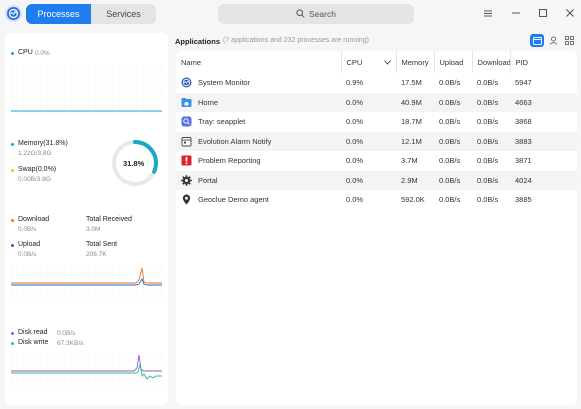 The height and width of the screenshot is (409, 581). I want to click on app-window-icon, so click(537, 41).